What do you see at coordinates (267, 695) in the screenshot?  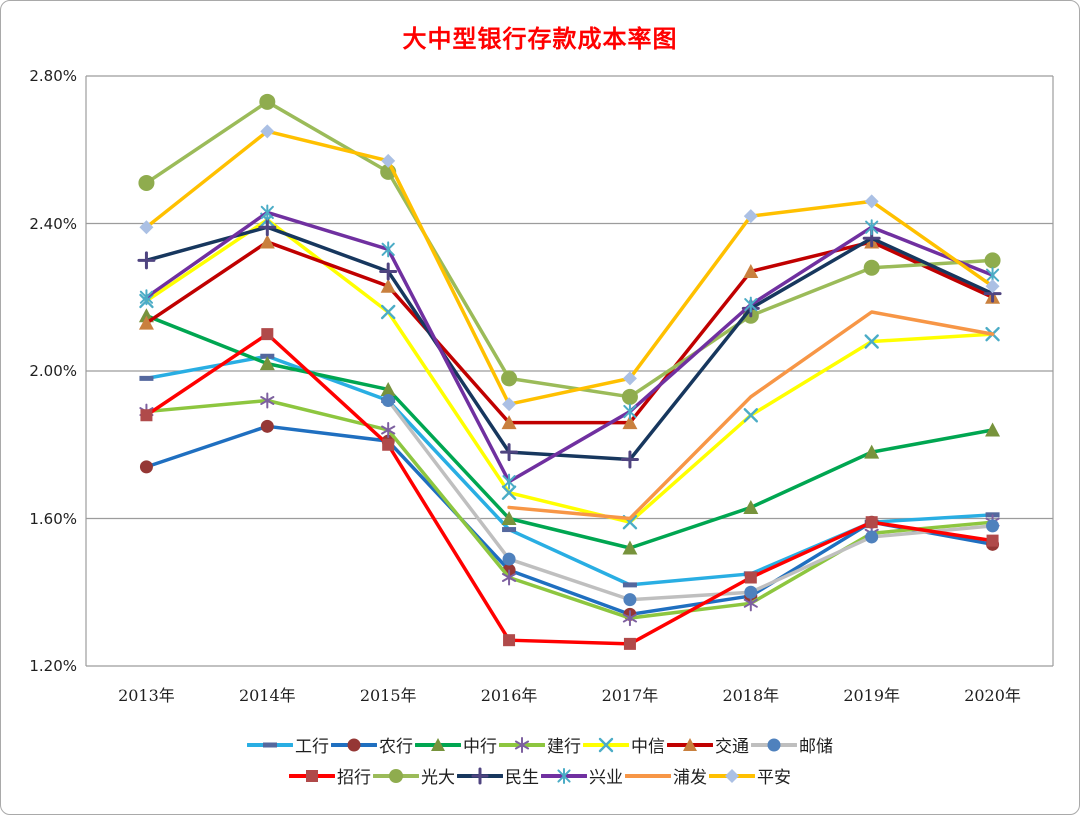 I see `x-axis-tick-label: 2014年` at bounding box center [267, 695].